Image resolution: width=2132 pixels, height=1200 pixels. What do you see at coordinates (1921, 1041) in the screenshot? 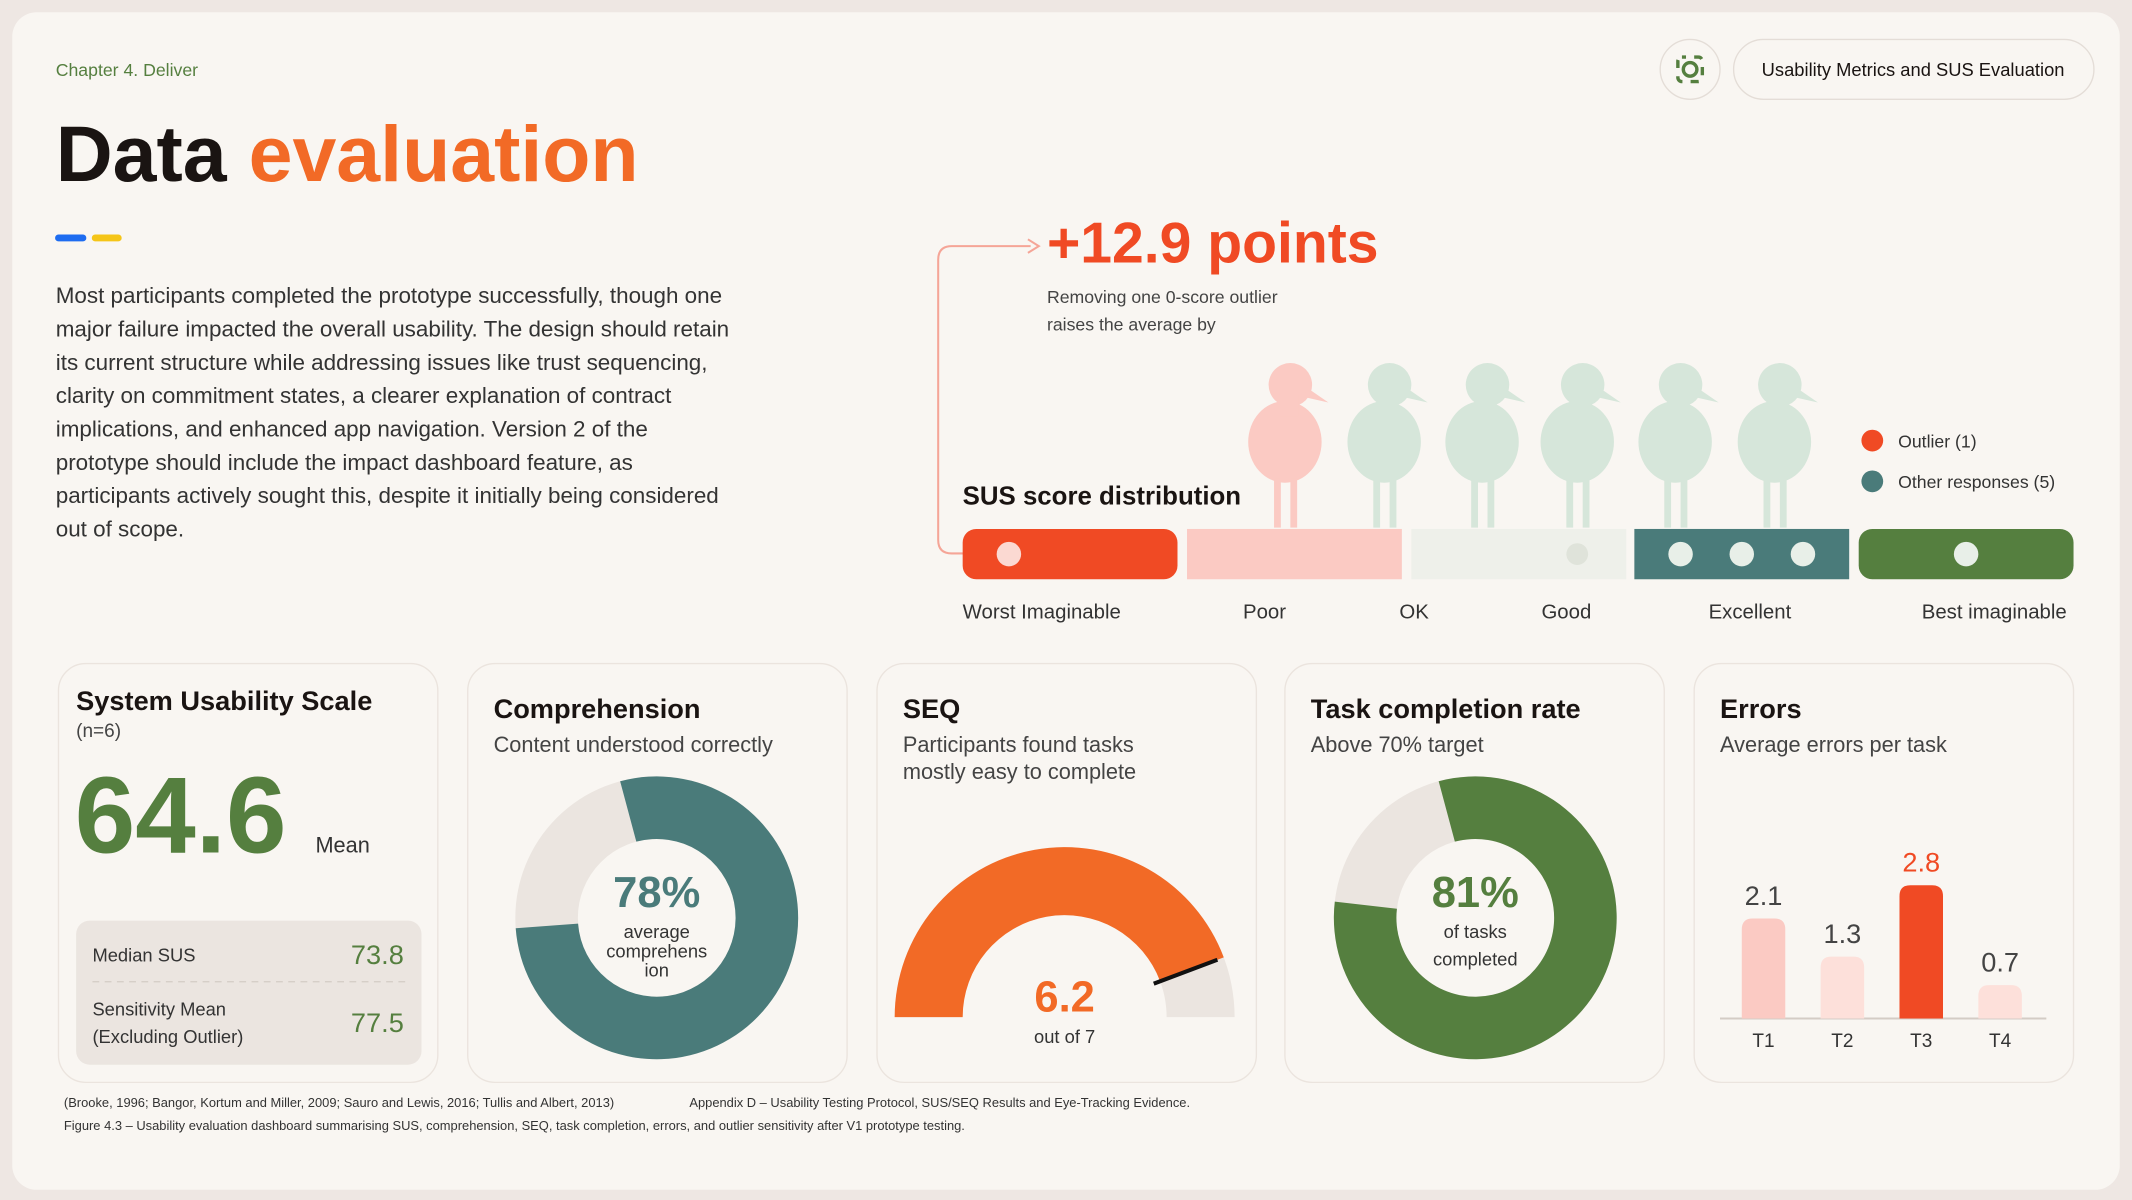
I see `bar-category: T3` at bounding box center [1921, 1041].